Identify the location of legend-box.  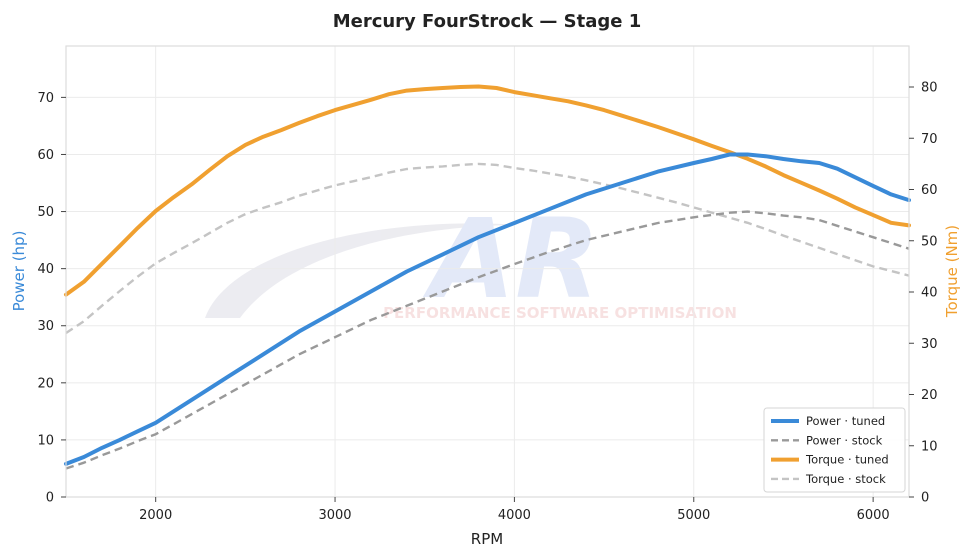
(834, 450).